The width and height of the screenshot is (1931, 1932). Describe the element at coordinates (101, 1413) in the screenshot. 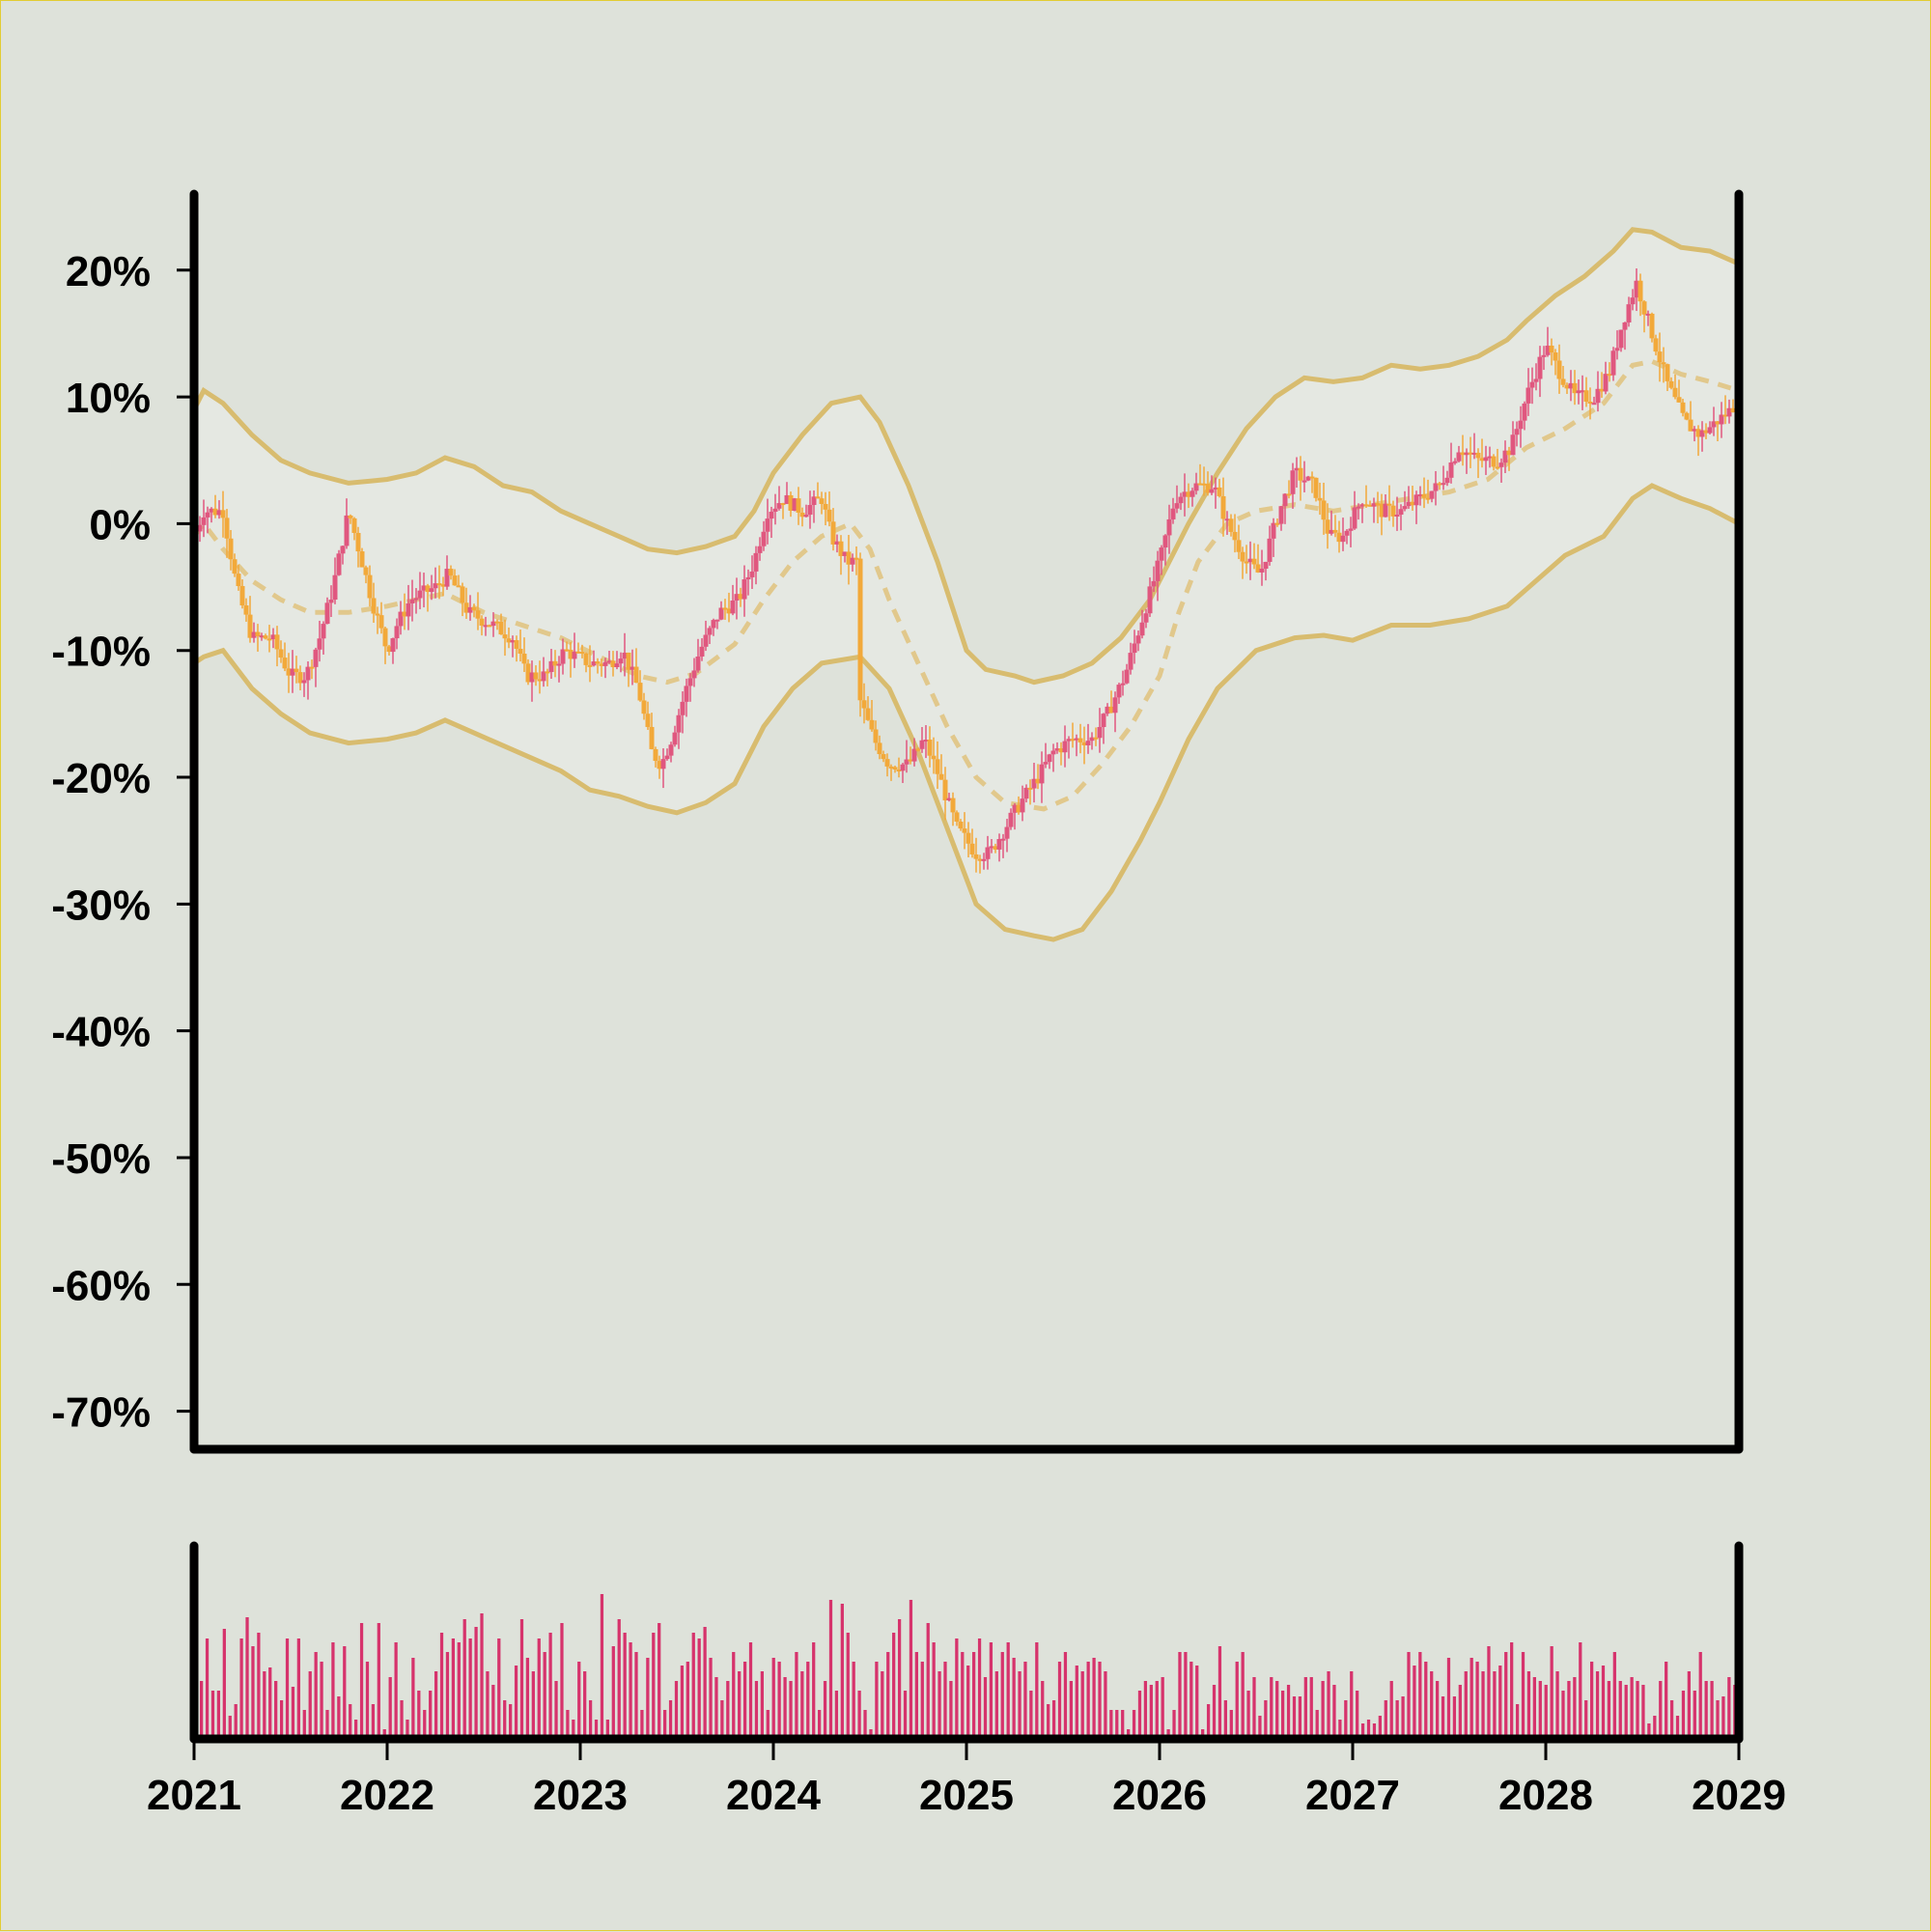

I see `y-tick-label: -70%` at that location.